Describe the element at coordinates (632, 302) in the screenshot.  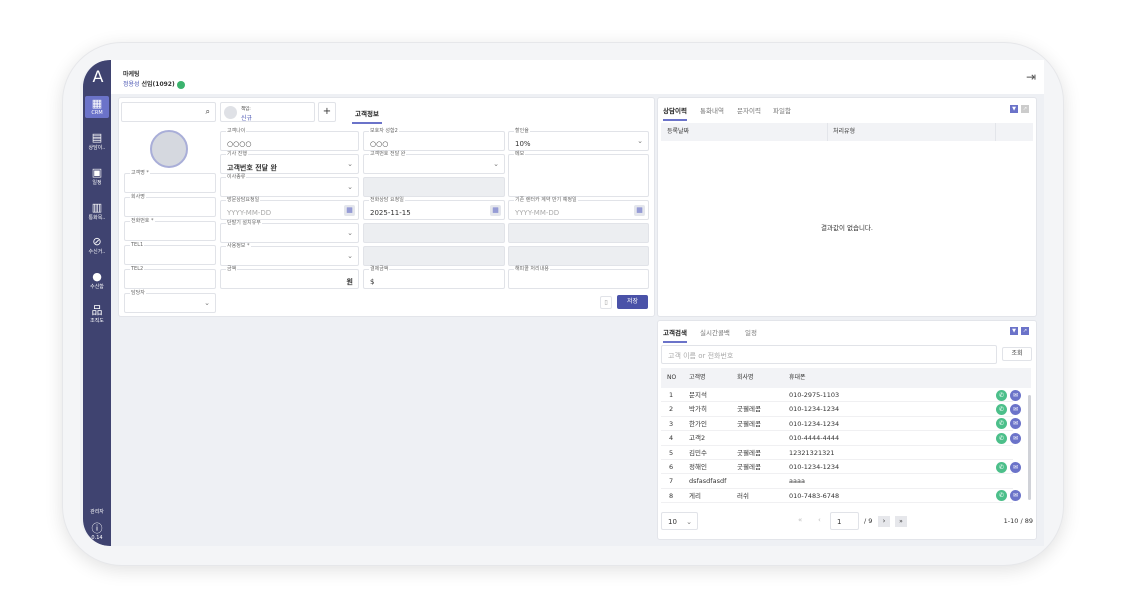
I see `save-button: 저장` at that location.